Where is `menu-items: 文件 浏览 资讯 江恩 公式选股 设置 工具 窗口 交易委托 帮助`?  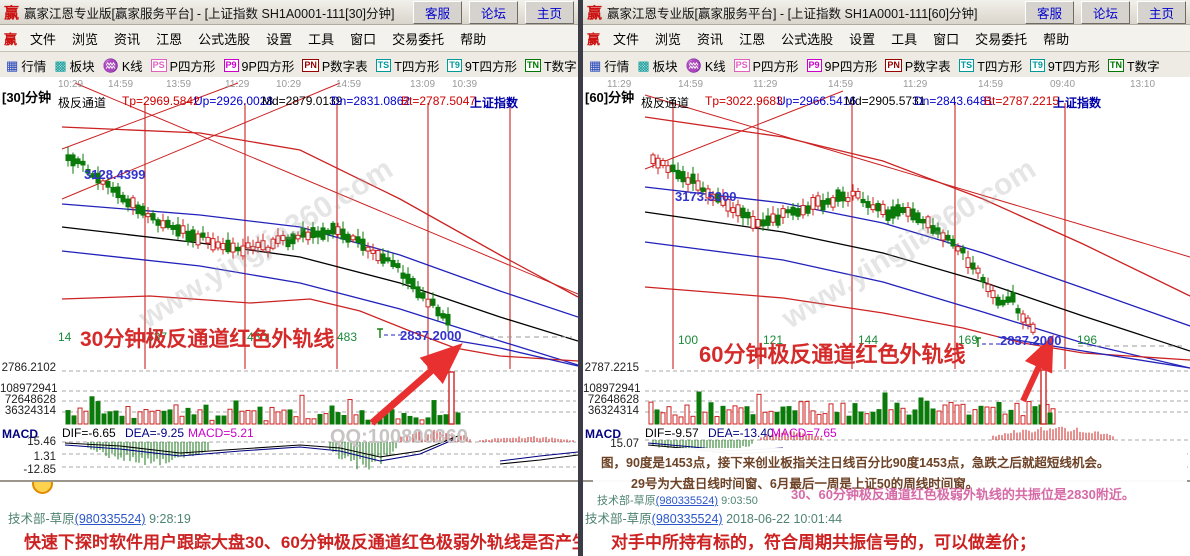 menu-items: 文件 浏览 资讯 江恩 公式选股 设置 工具 窗口 交易委托 帮助 is located at coordinates (258, 38).